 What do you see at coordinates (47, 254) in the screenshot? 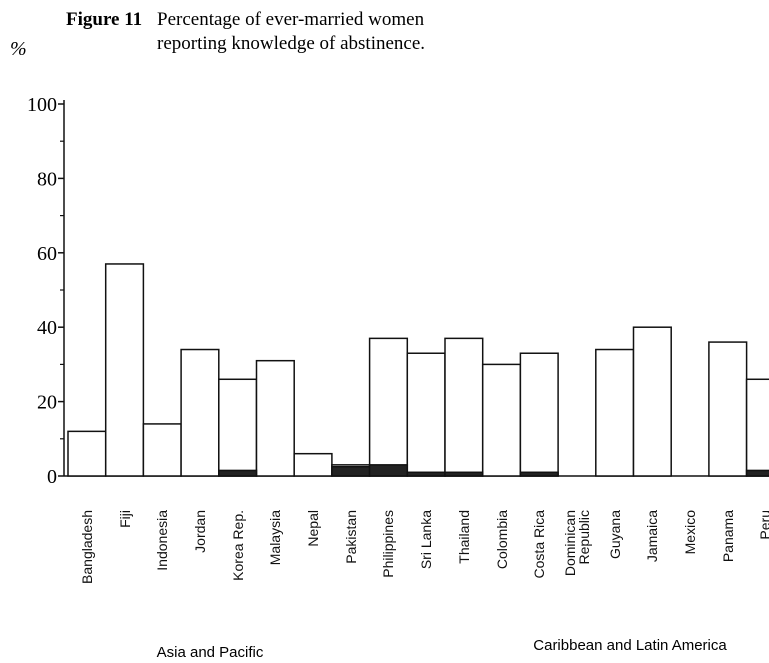
I see `y-tick-label: 60` at bounding box center [47, 254].